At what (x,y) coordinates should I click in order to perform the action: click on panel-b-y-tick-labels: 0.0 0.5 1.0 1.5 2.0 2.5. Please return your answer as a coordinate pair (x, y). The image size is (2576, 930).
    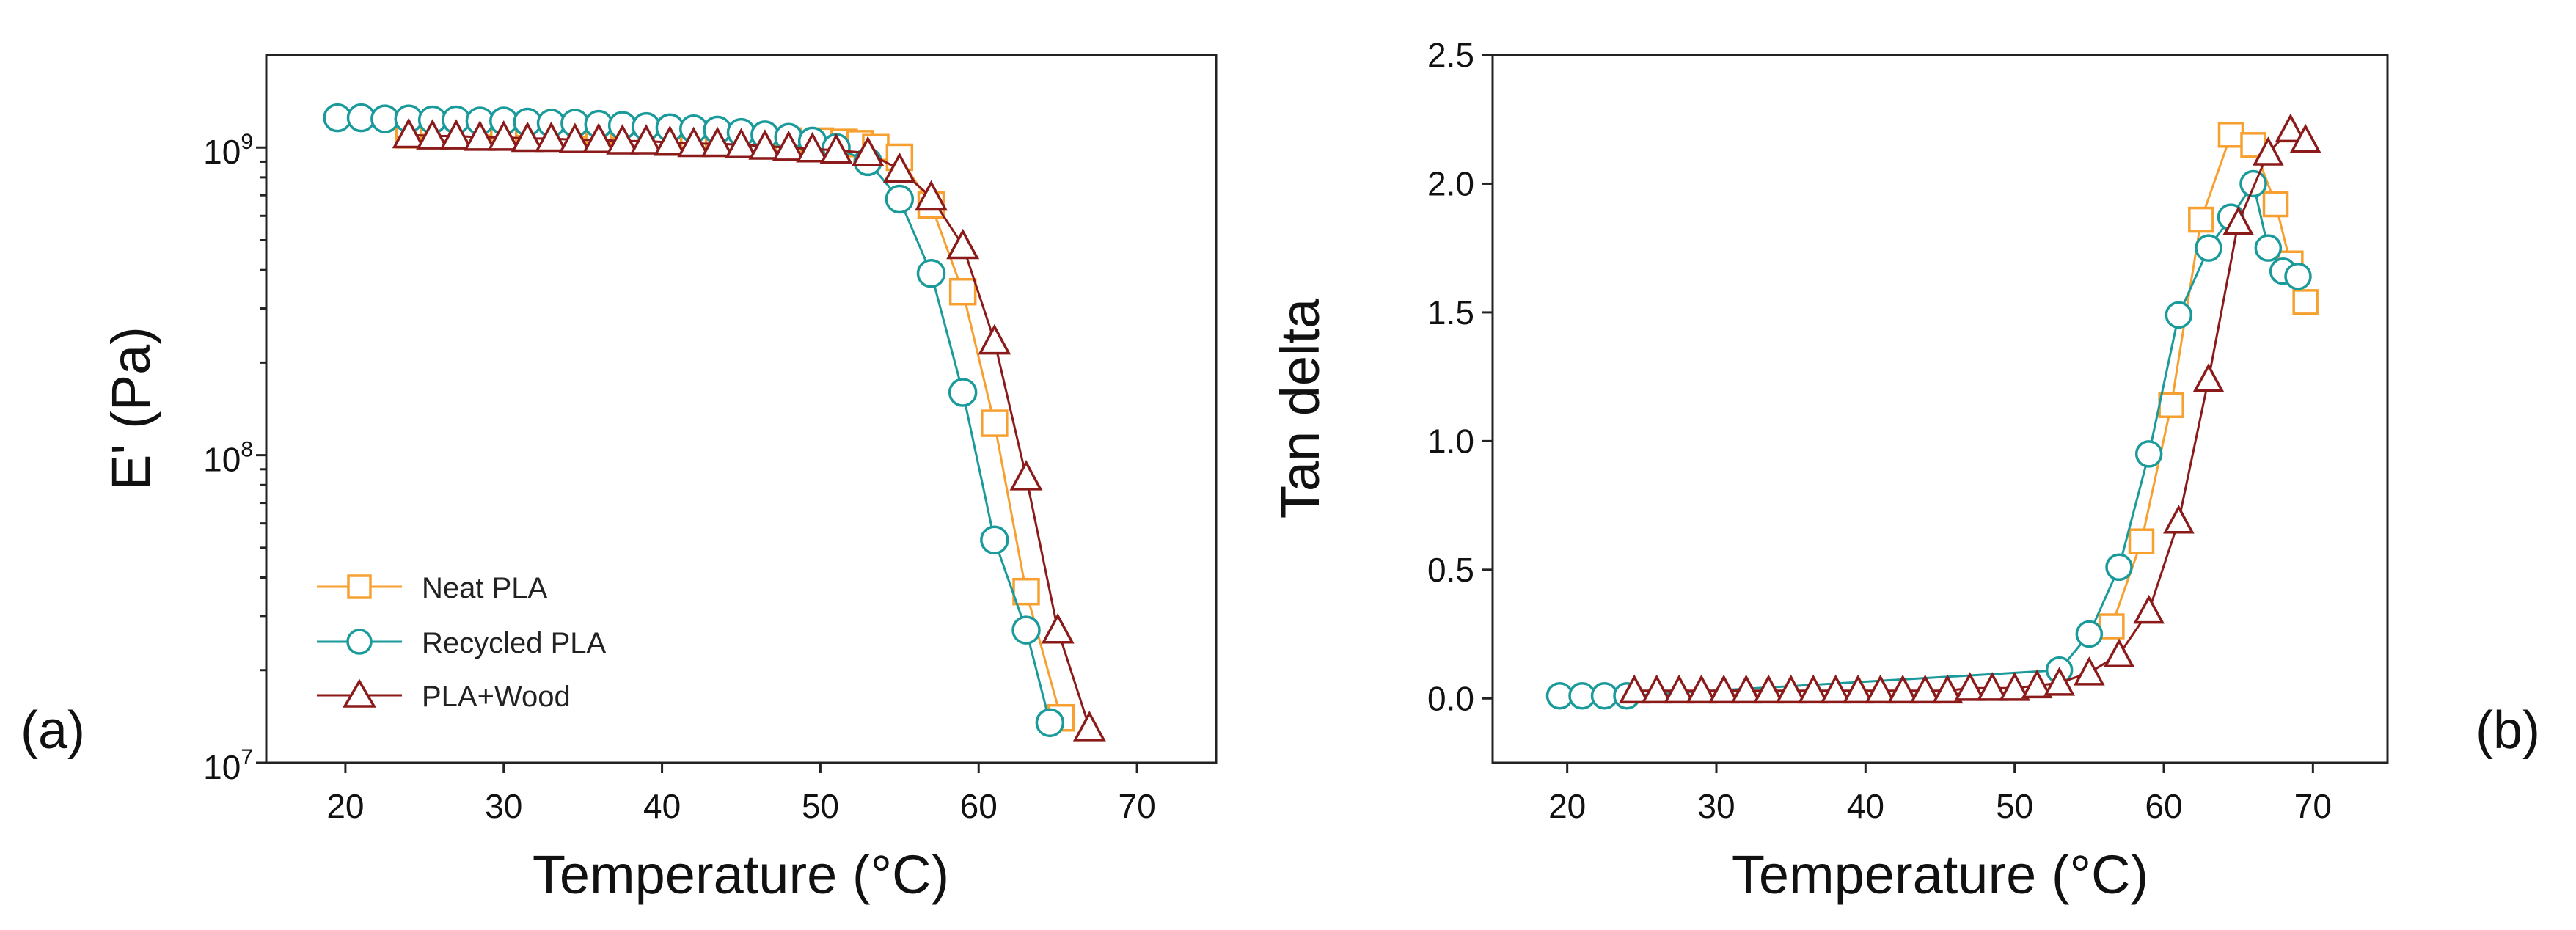
    Looking at the image, I should click on (1450, 376).